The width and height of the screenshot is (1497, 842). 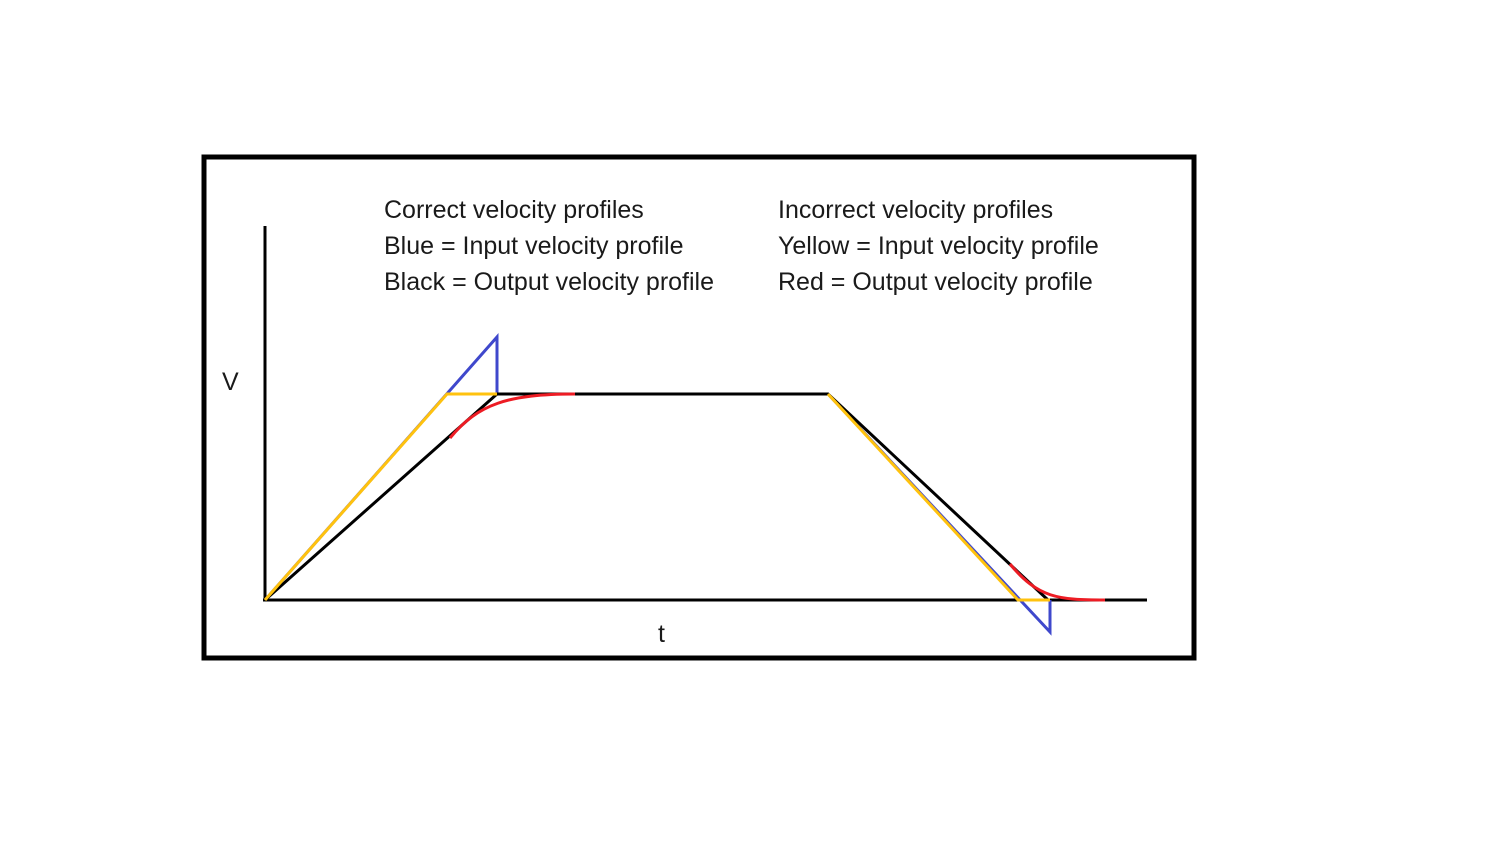 I want to click on legend-title: Incorrect velocity profiles, so click(x=915, y=210).